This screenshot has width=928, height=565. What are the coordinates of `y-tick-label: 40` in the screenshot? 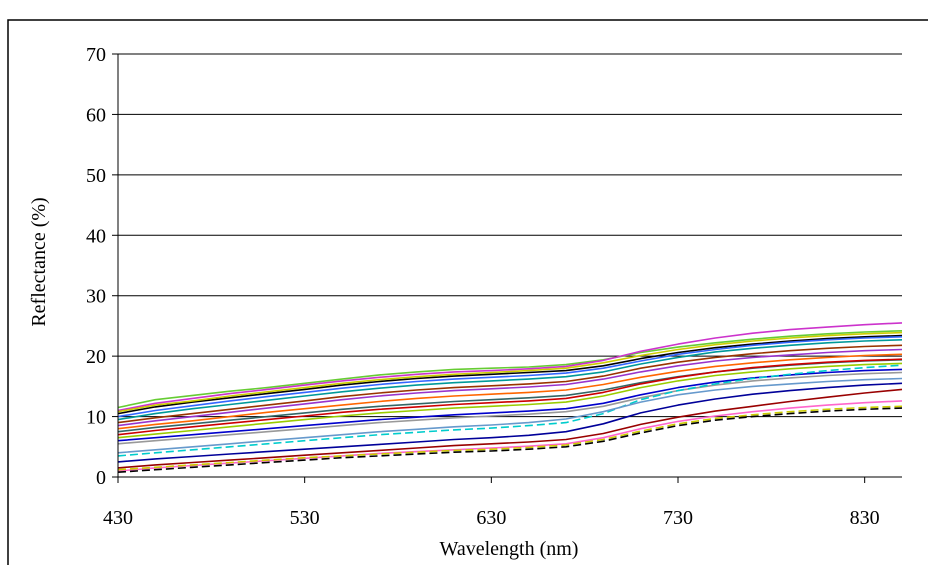 It's located at (96, 236).